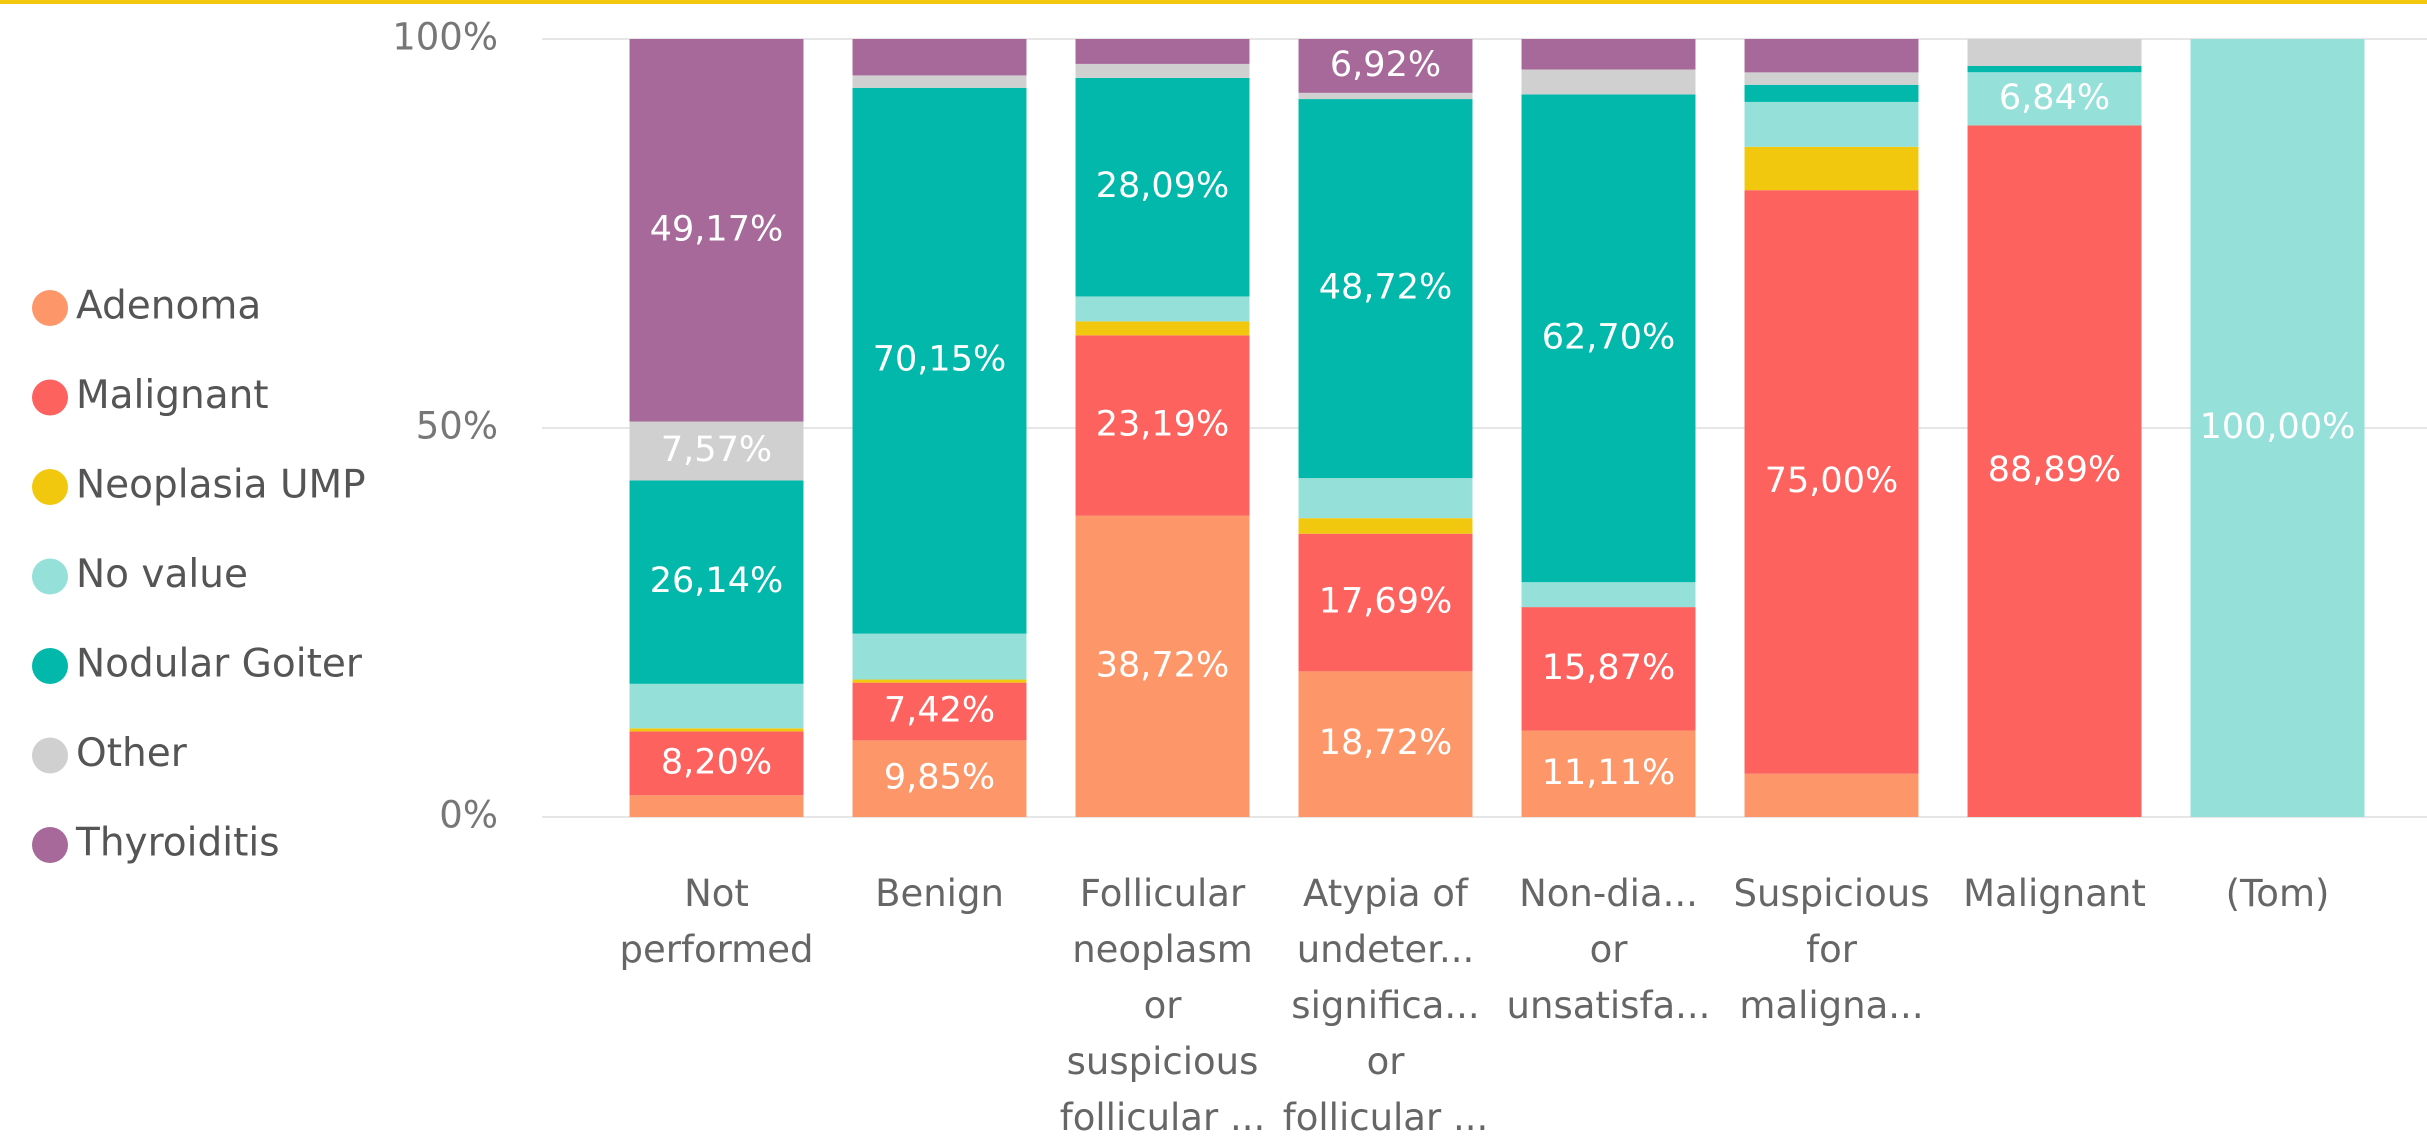 Image resolution: width=2427 pixels, height=1146 pixels. I want to click on data-label: 62,70%, so click(1608, 337).